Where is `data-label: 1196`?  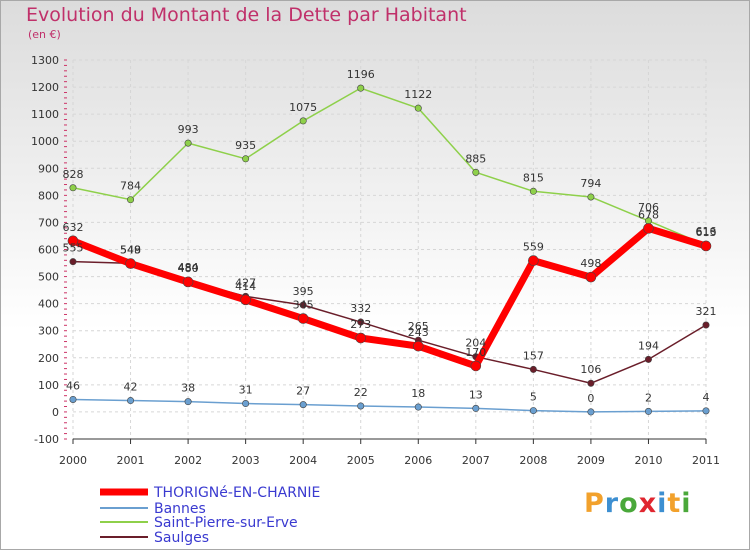
data-label: 1196 is located at coordinates (361, 74).